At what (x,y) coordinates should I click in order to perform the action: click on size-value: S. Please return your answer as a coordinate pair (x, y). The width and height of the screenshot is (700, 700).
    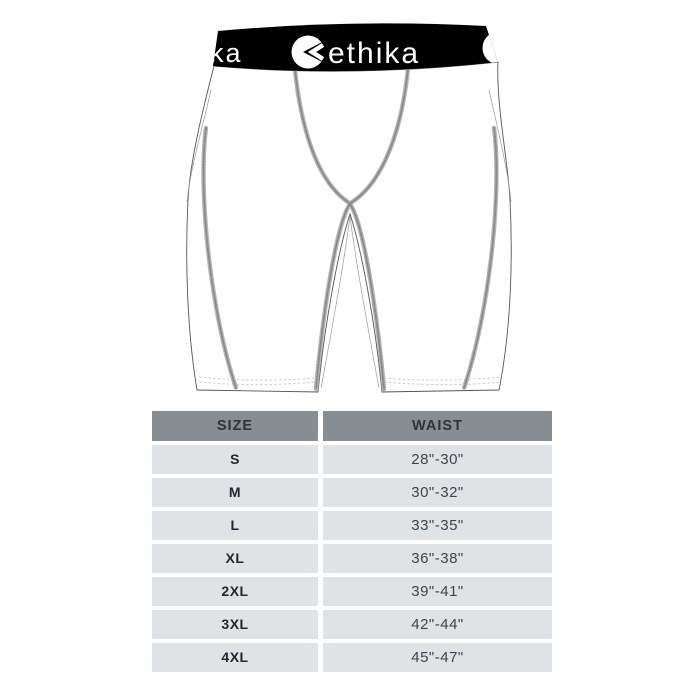
    Looking at the image, I should click on (235, 459).